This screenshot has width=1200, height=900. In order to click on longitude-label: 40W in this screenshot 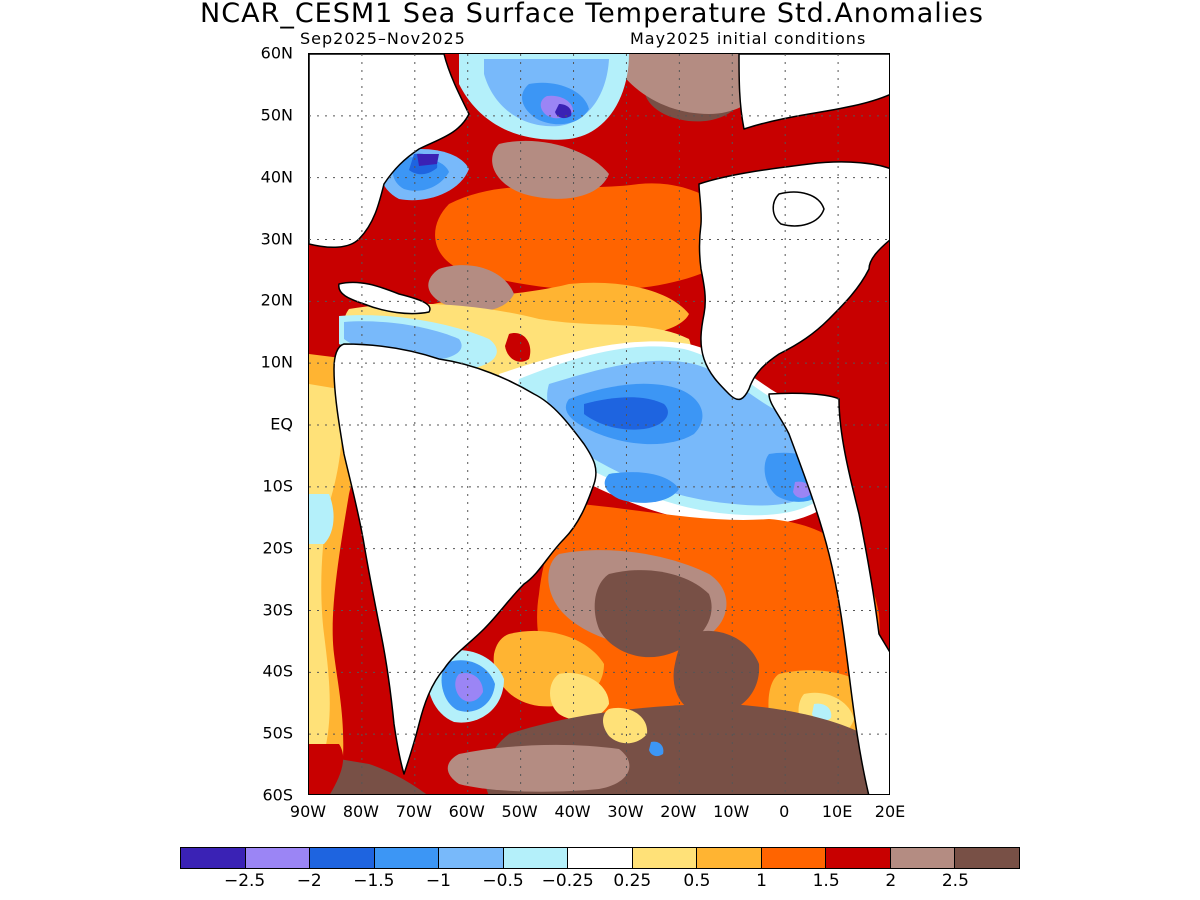, I will do `click(572, 811)`.